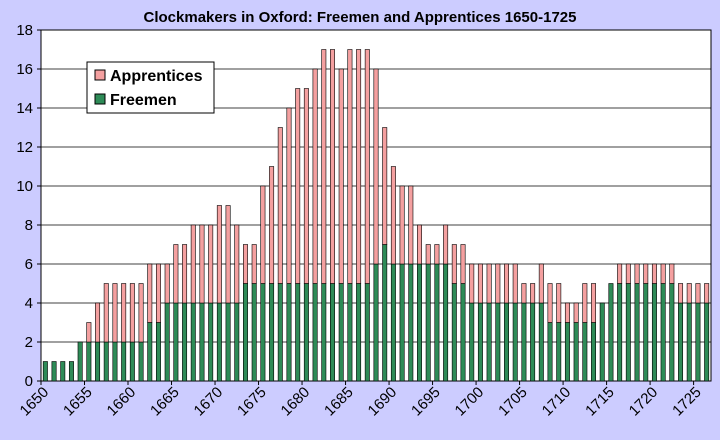  Describe the element at coordinates (156, 76) in the screenshot. I see `legend-label-apprentices: Apprentices` at that location.